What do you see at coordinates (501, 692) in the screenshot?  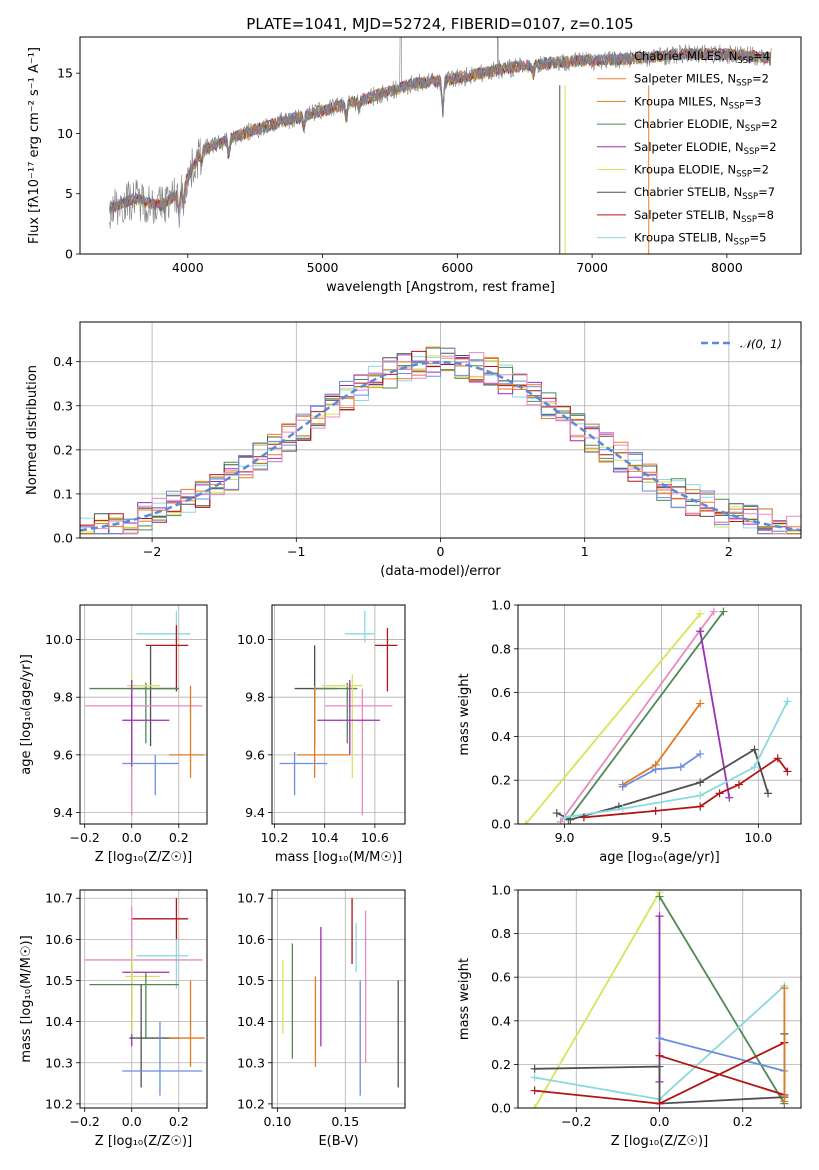 I see `y-tick-label: 0.6` at bounding box center [501, 692].